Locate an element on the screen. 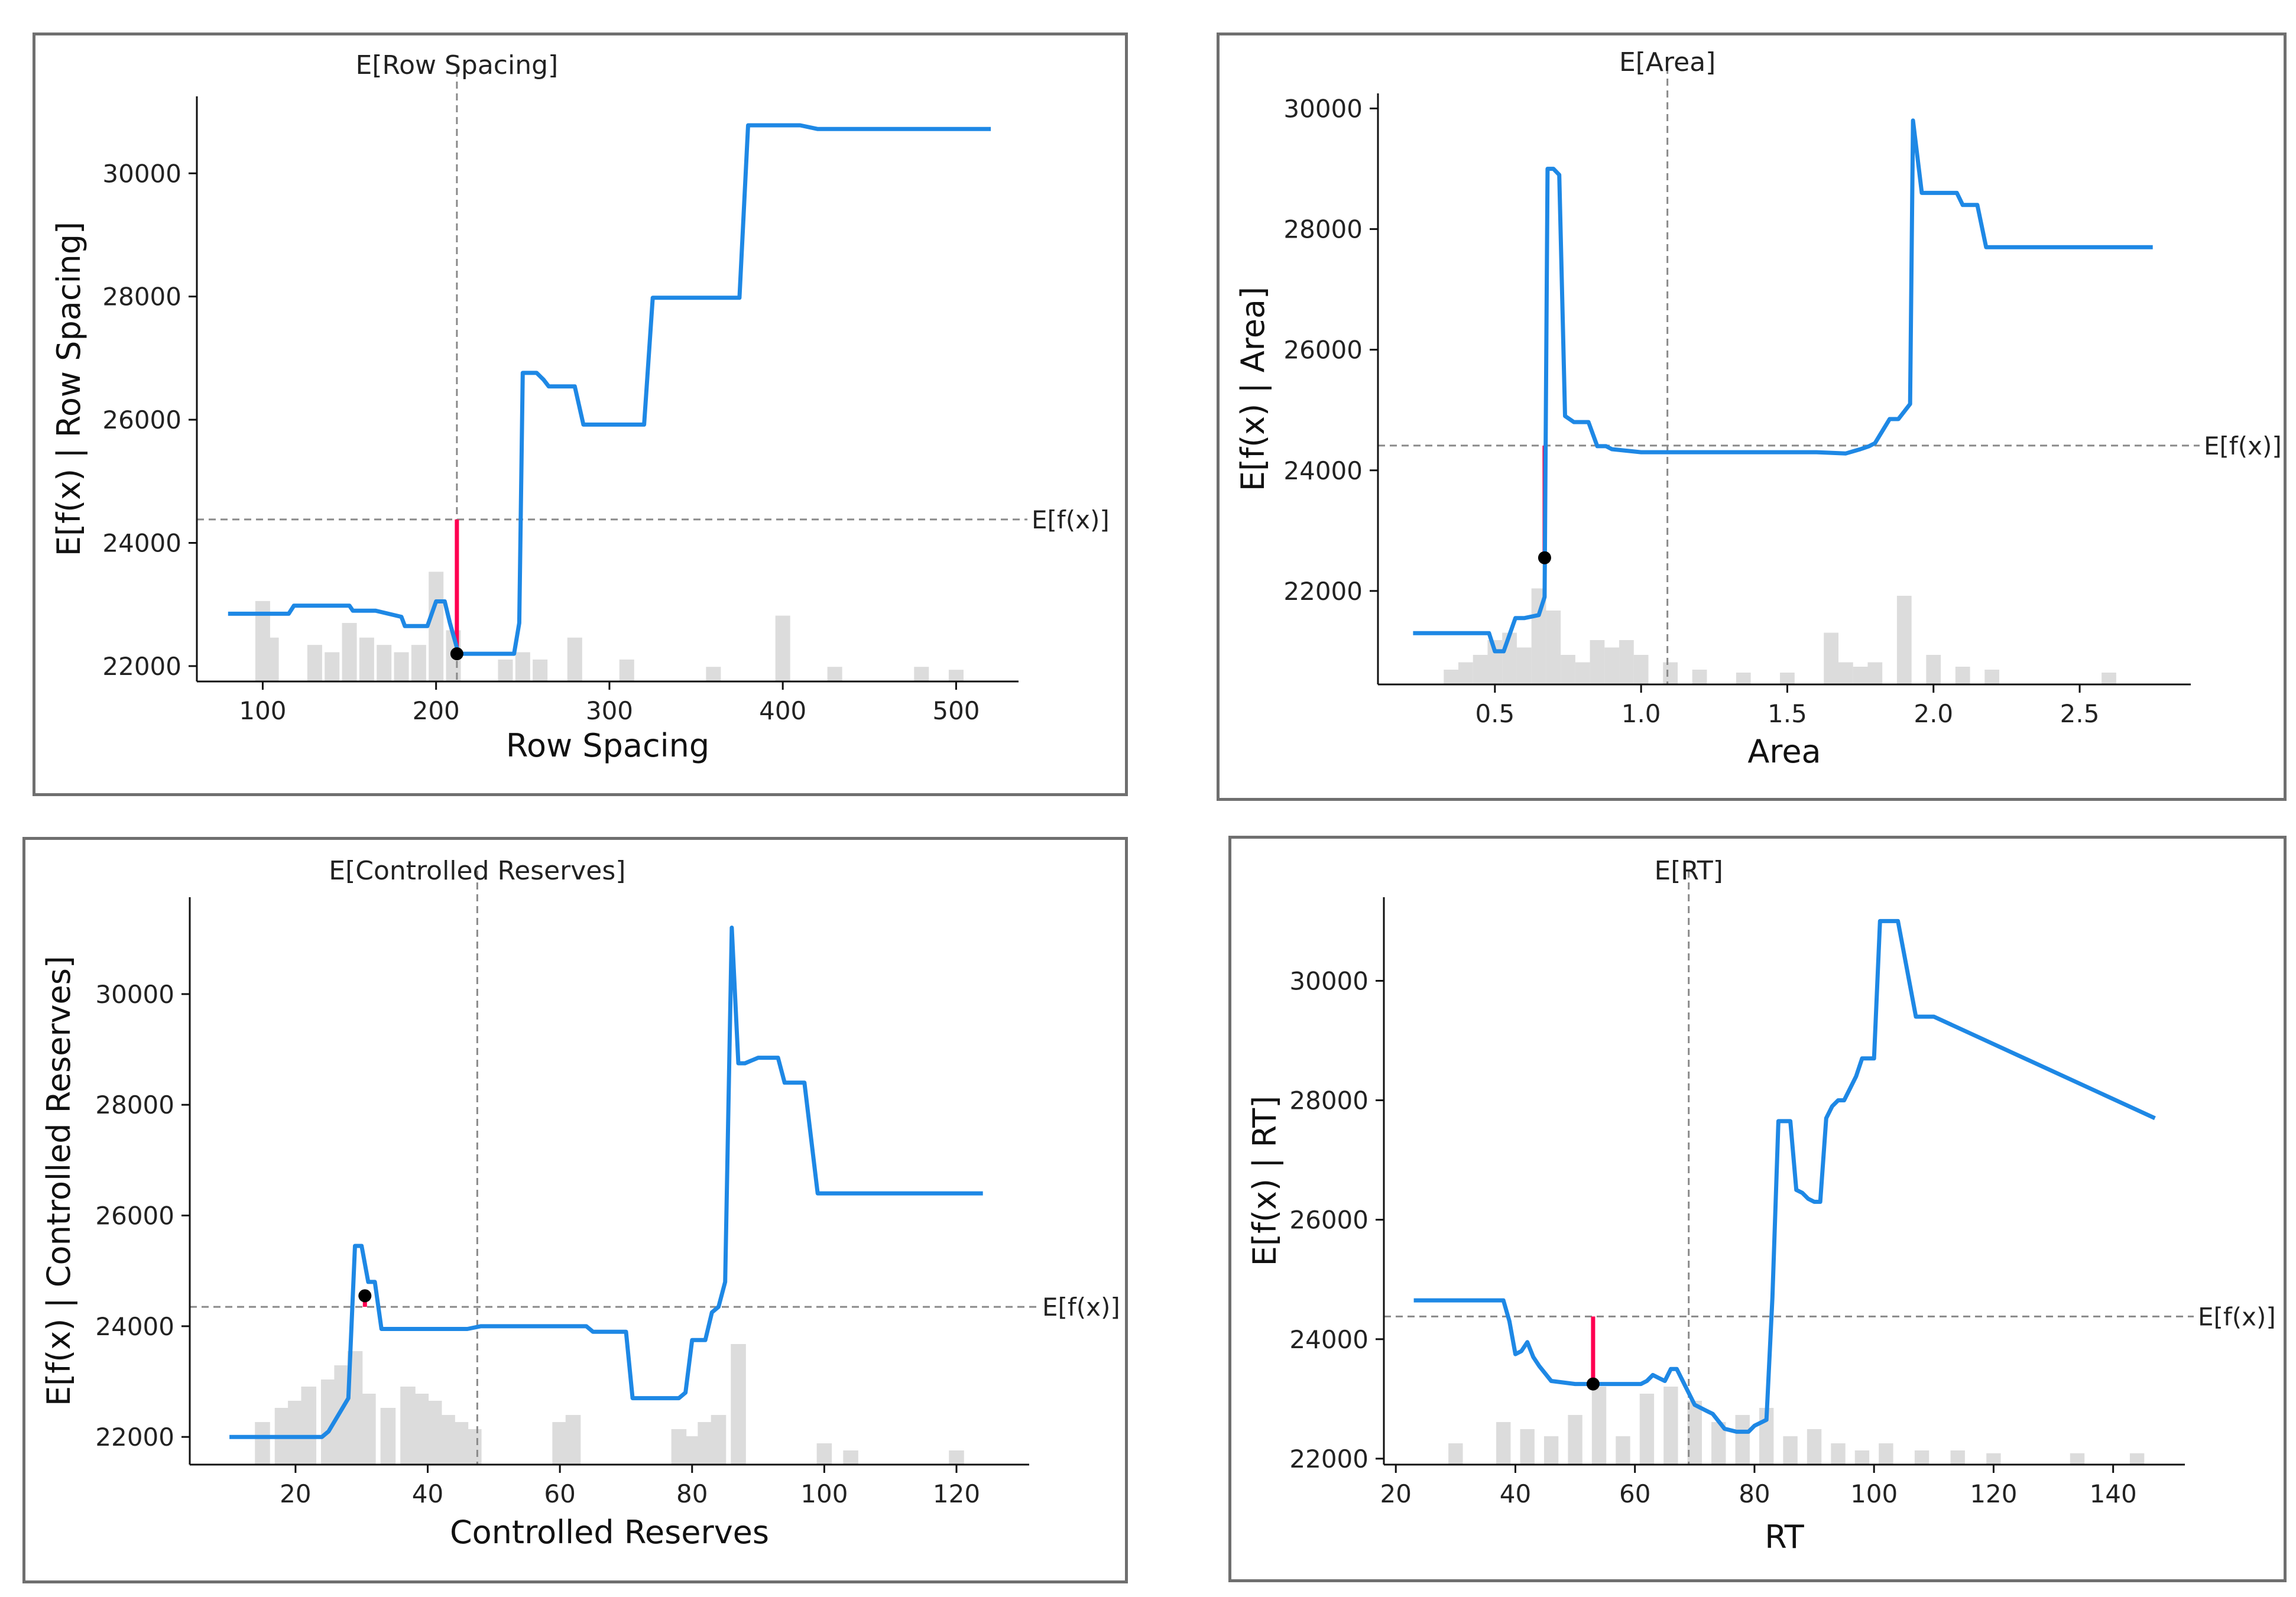 Image resolution: width=2296 pixels, height=1597 pixels. expected-value-label: E[RT] is located at coordinates (1689, 871).